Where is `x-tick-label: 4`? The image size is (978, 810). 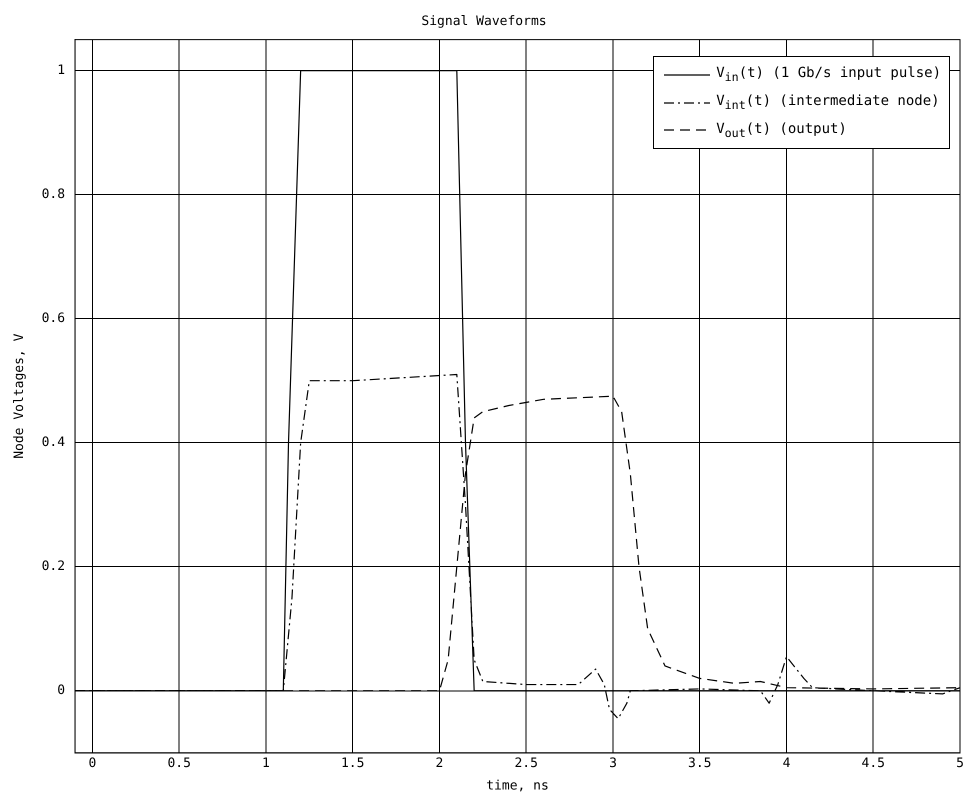
x-tick-label: 4 is located at coordinates (786, 763).